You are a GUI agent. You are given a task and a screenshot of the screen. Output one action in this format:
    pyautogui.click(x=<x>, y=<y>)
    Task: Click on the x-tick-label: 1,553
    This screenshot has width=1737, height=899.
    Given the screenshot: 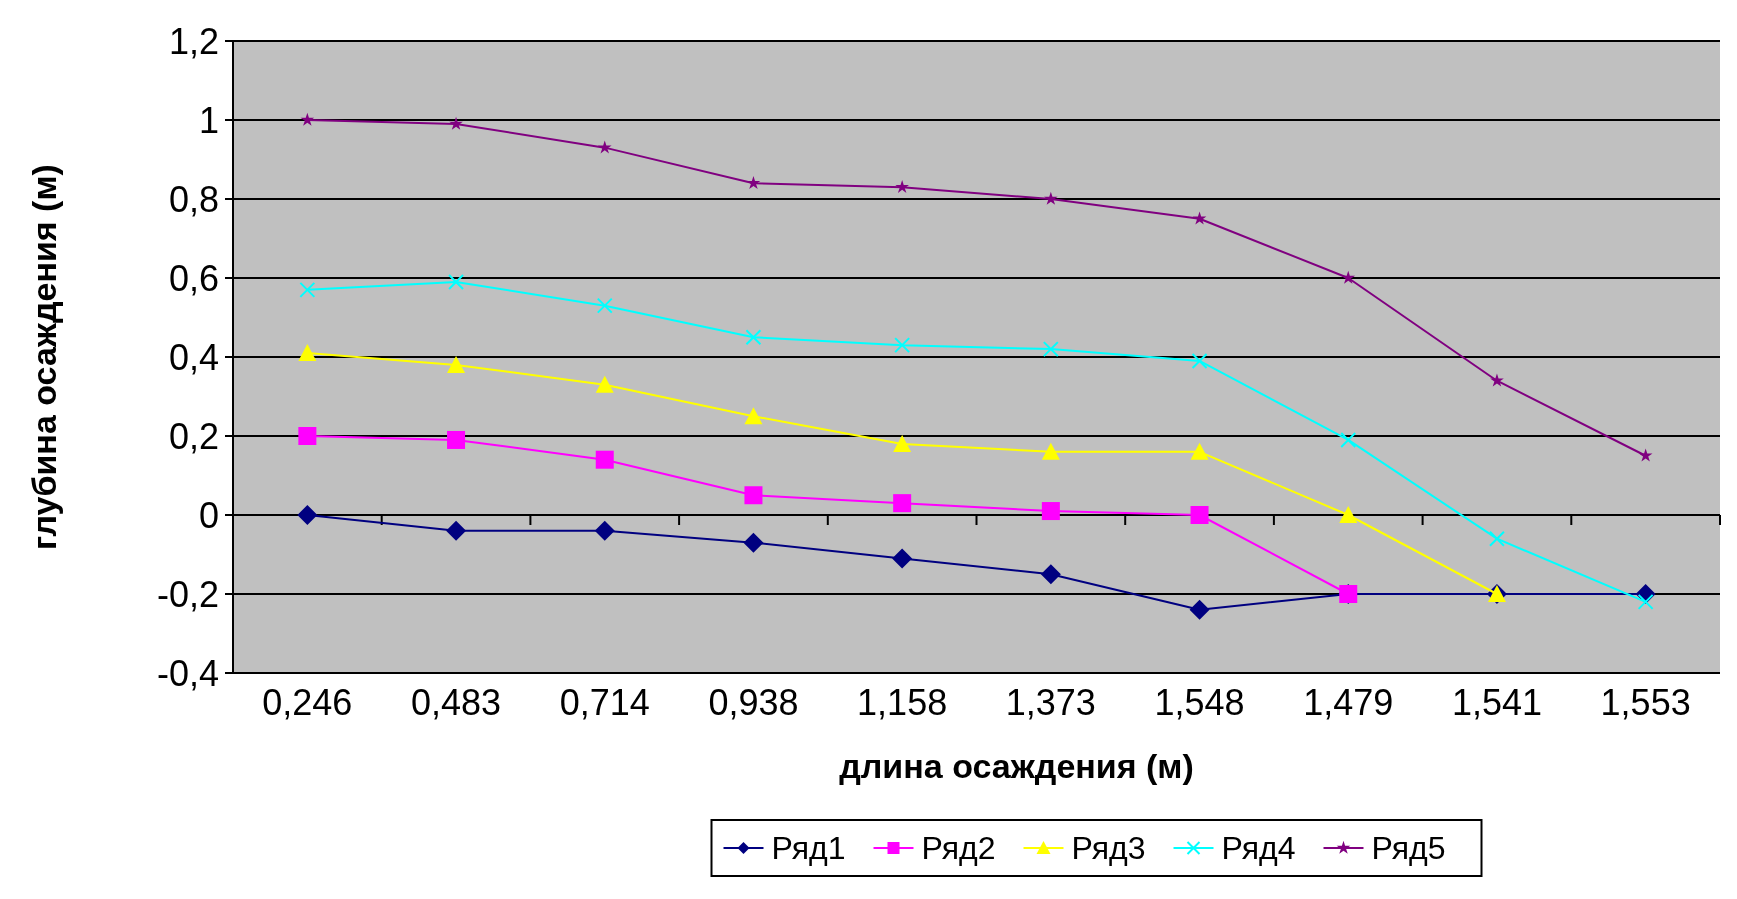 What is the action you would take?
    pyautogui.click(x=1645, y=702)
    